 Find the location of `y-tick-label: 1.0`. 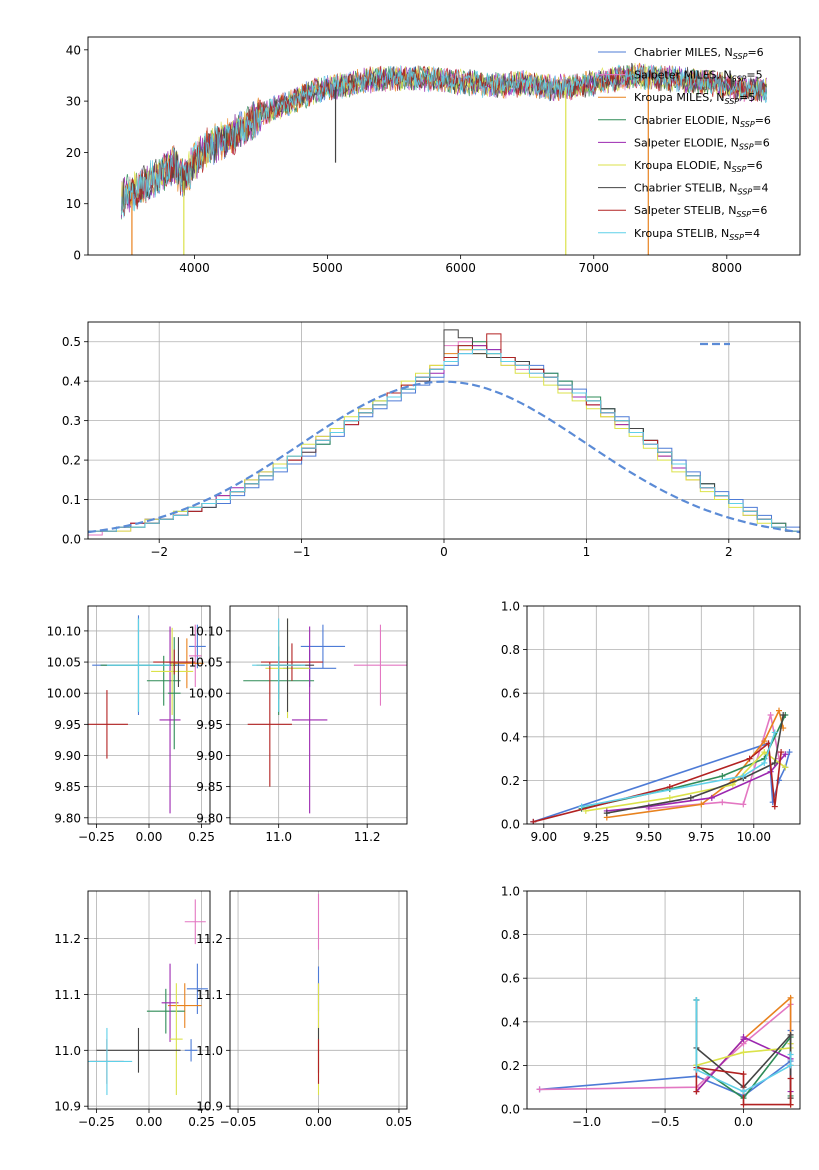

y-tick-label: 1.0 is located at coordinates (510, 607).